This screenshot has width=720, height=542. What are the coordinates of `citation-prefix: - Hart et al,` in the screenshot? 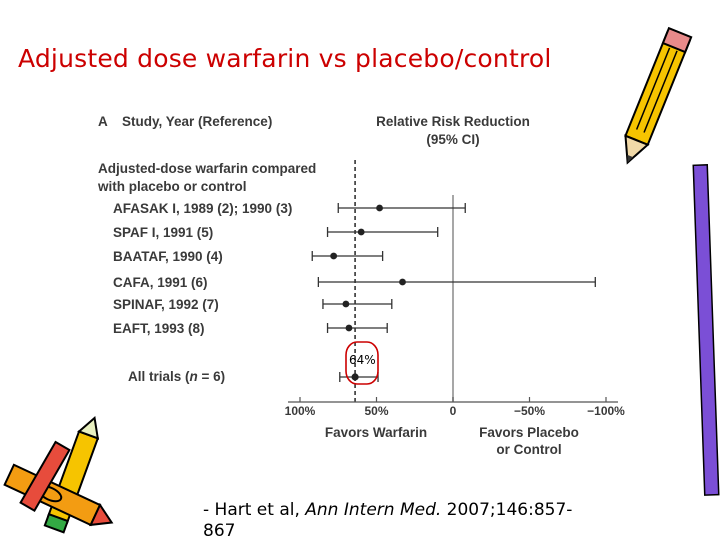 It's located at (254, 510).